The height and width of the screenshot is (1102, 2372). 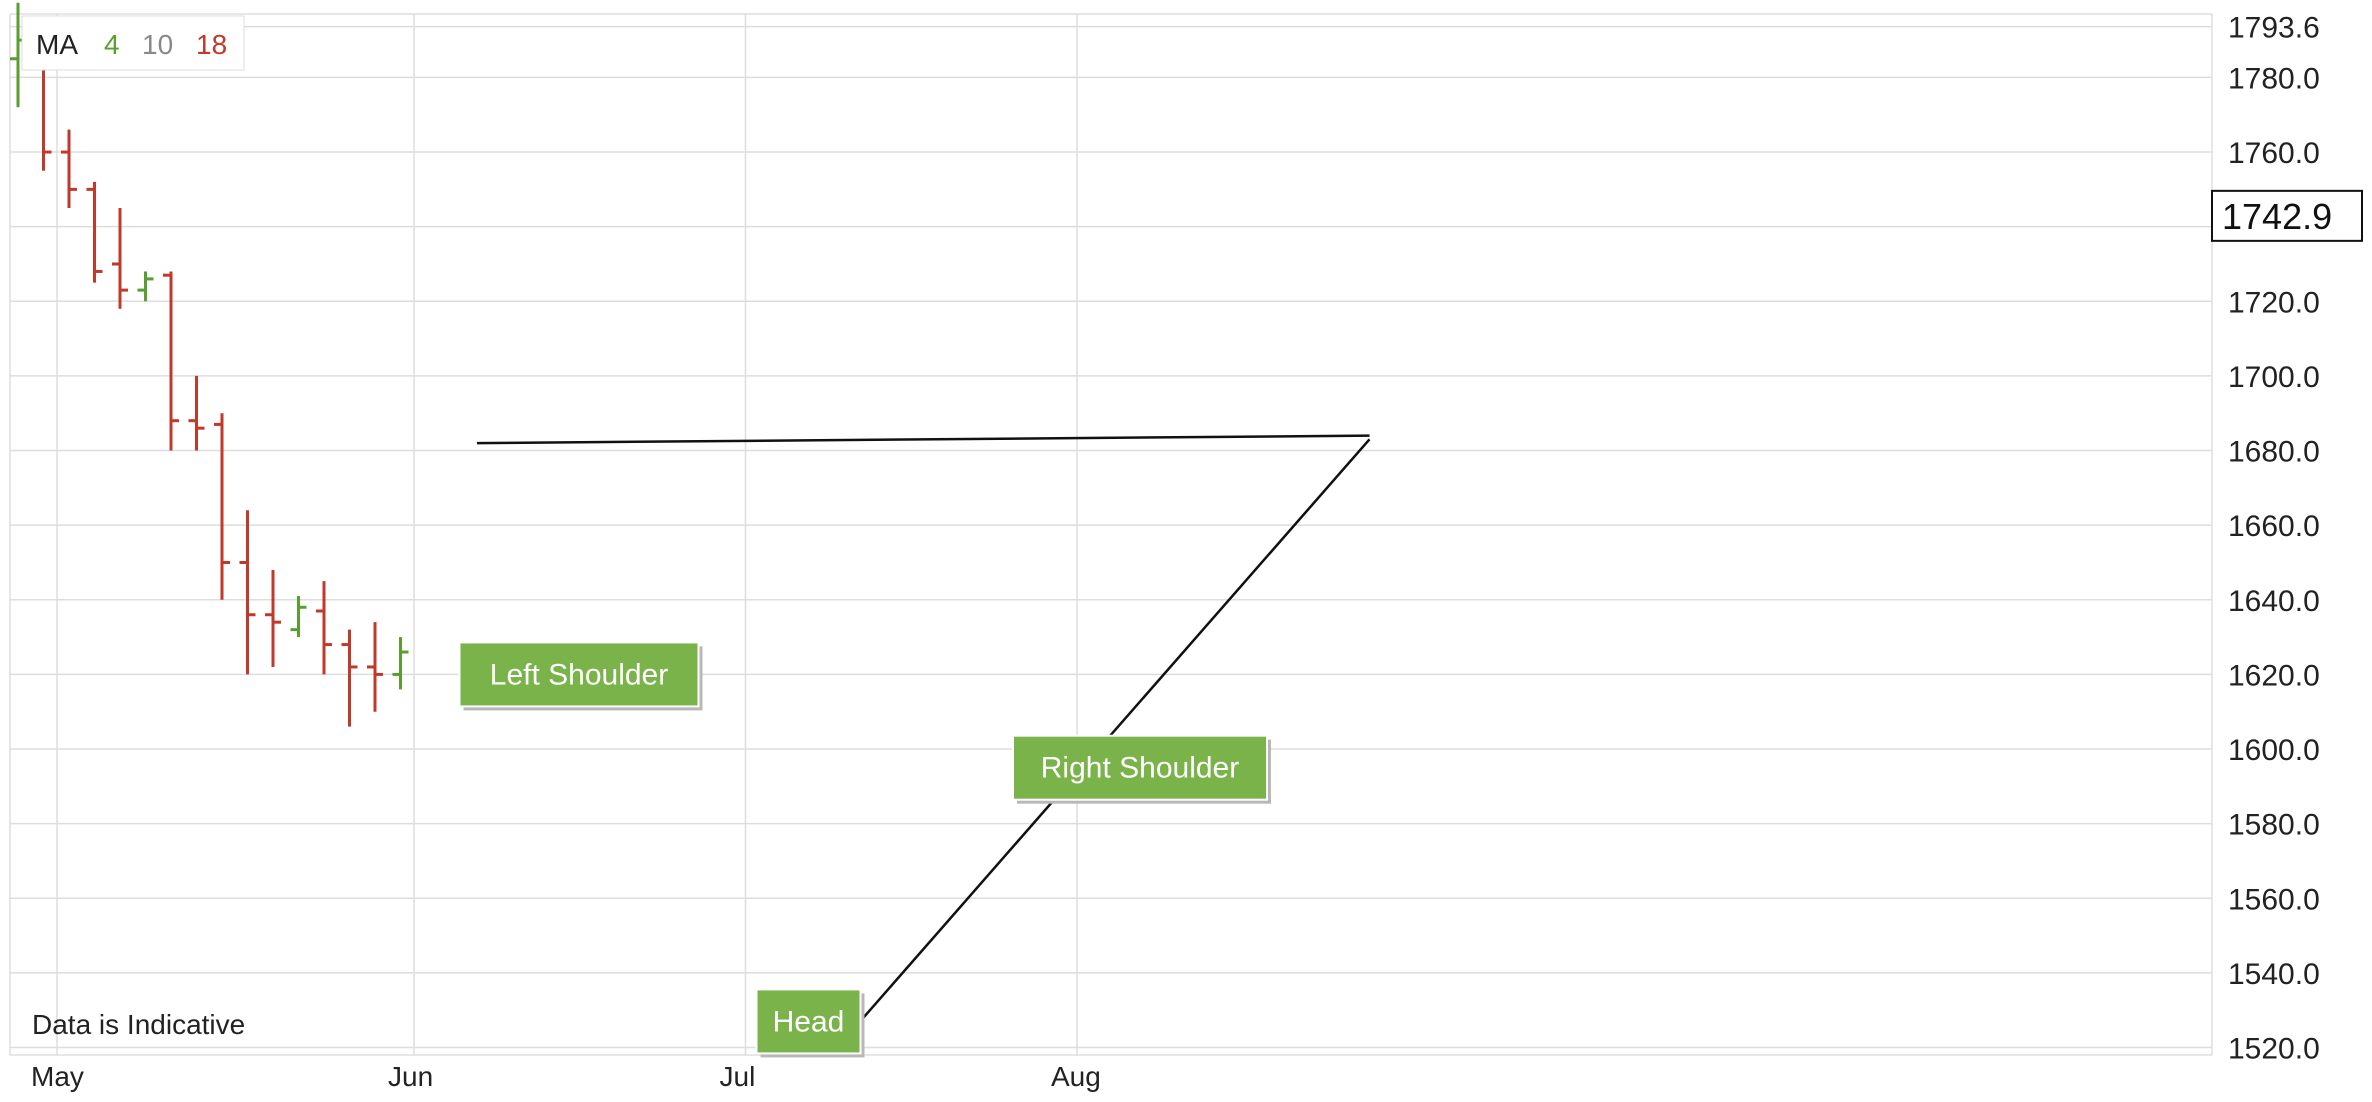 I want to click on y-tick-label: 1640.0, so click(x=2274, y=601).